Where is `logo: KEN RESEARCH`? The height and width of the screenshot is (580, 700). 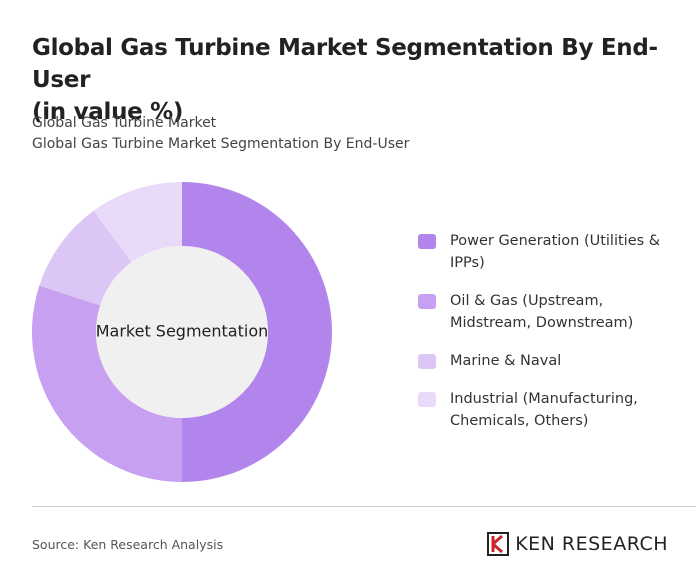
logo: KEN RESEARCH is located at coordinates (577, 544).